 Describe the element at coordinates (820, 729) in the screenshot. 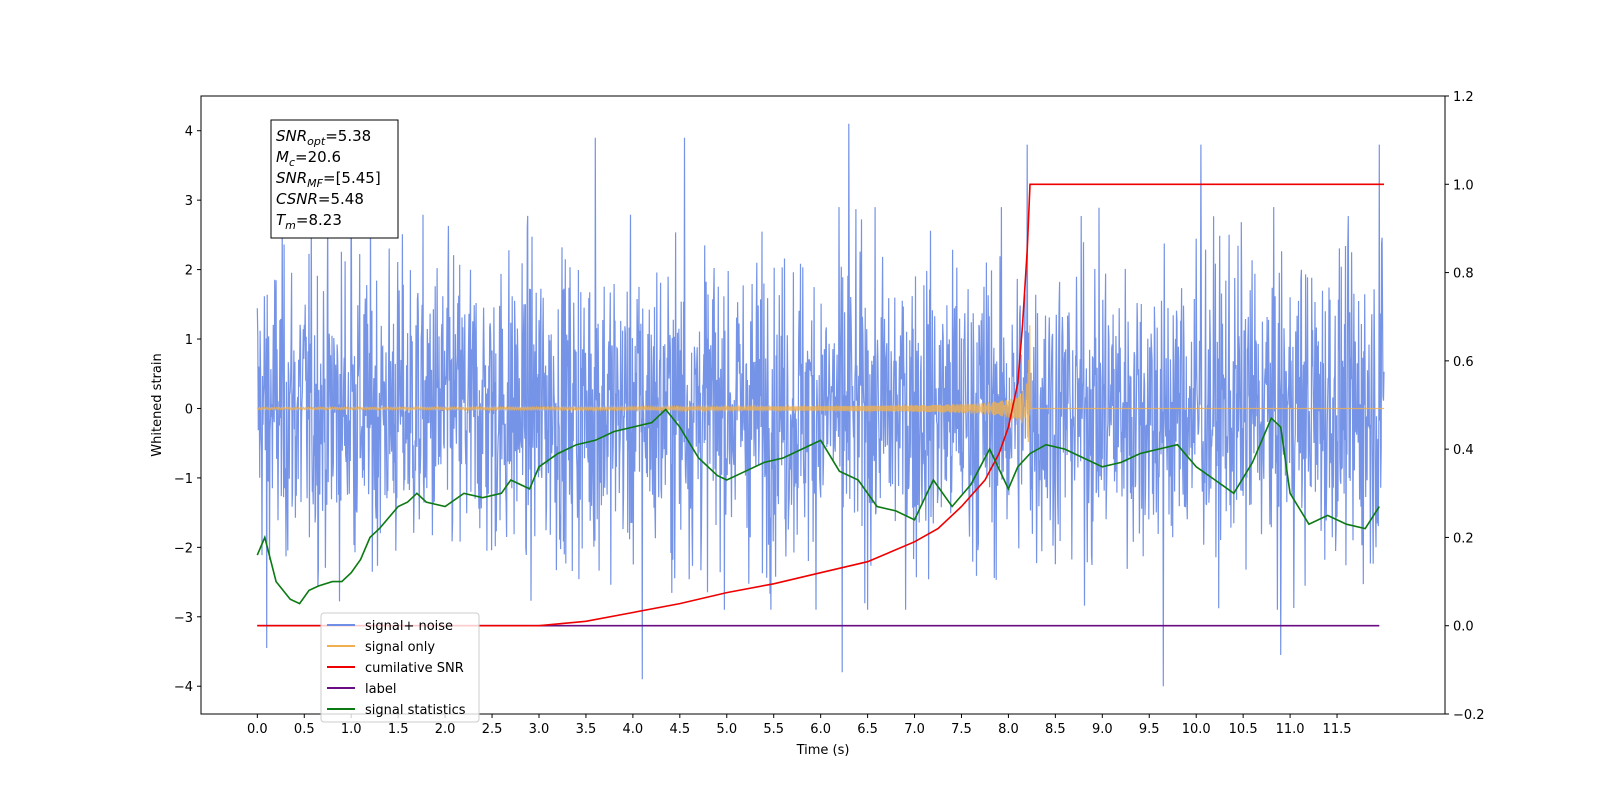

I see `x-tick-label: 6.0` at that location.